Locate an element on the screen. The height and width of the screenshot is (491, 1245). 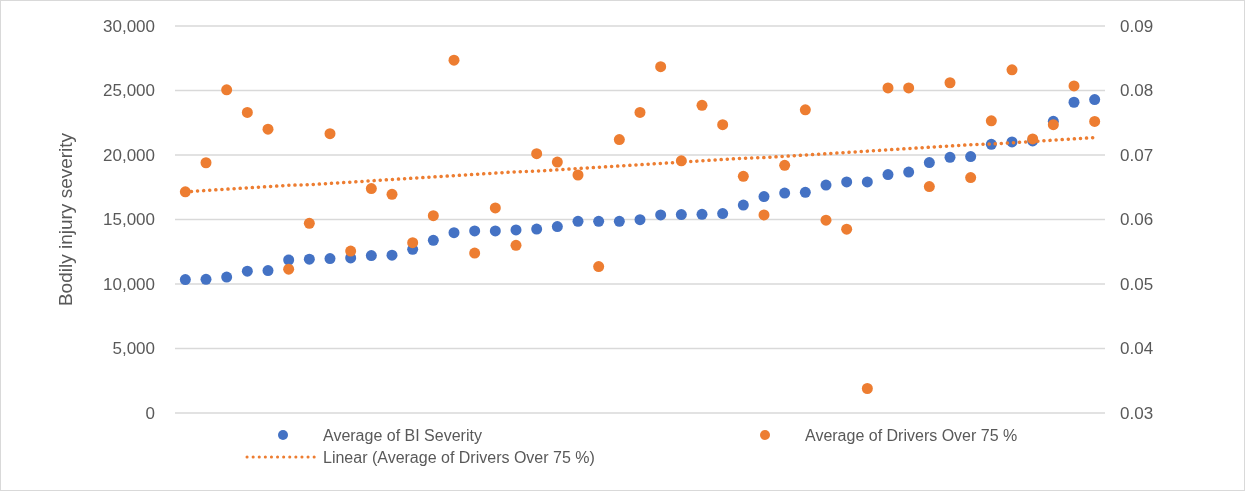
legend-label: Average of Drivers Over 75 % is located at coordinates (911, 435).